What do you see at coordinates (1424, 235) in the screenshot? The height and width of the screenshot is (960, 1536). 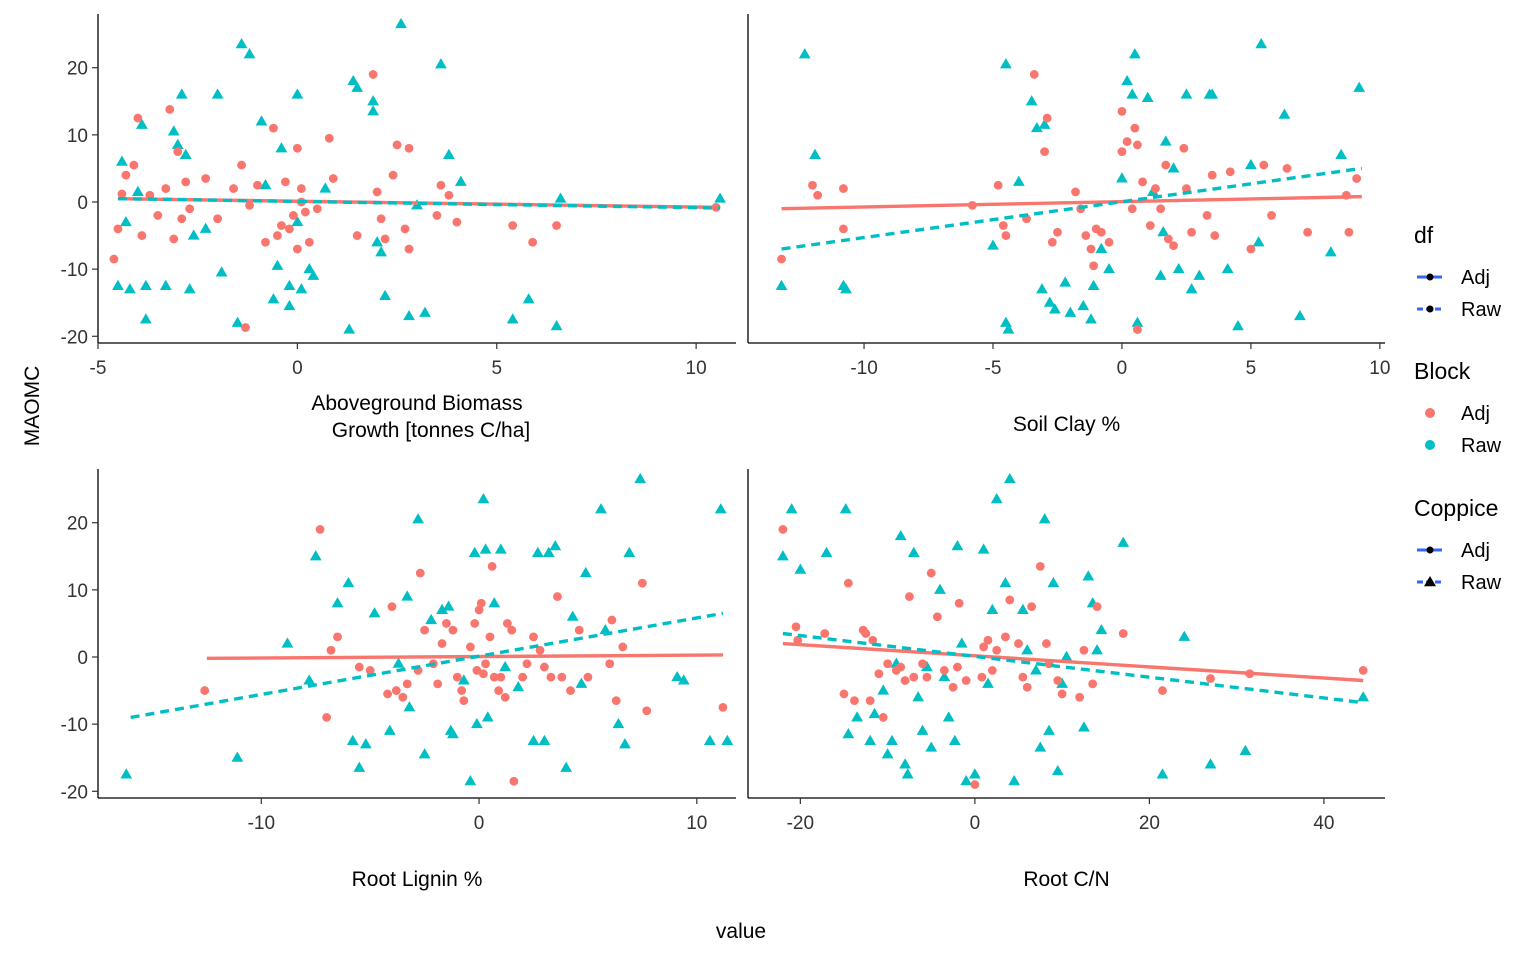 I see `legend-title: df` at bounding box center [1424, 235].